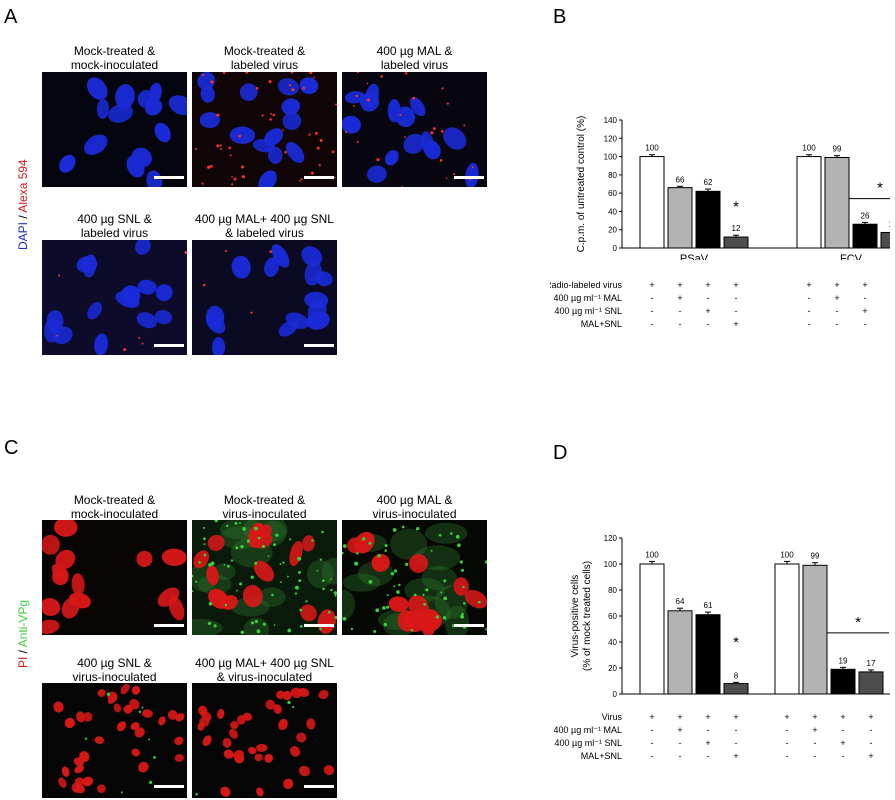  I want to click on data-label: 19, so click(843, 660).